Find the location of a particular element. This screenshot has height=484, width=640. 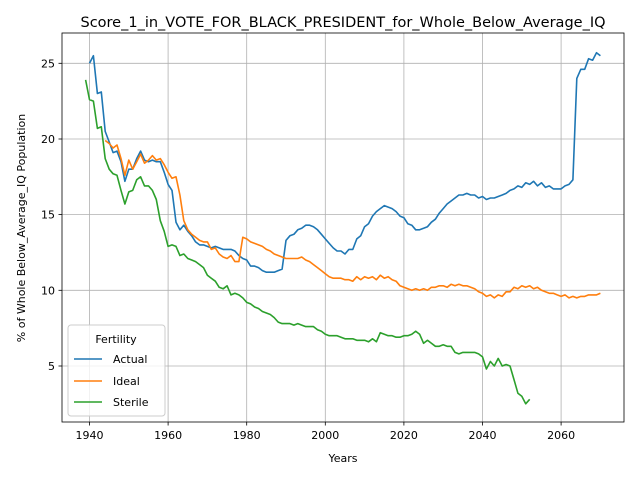

x-tick-label: 2060 is located at coordinates (561, 435).